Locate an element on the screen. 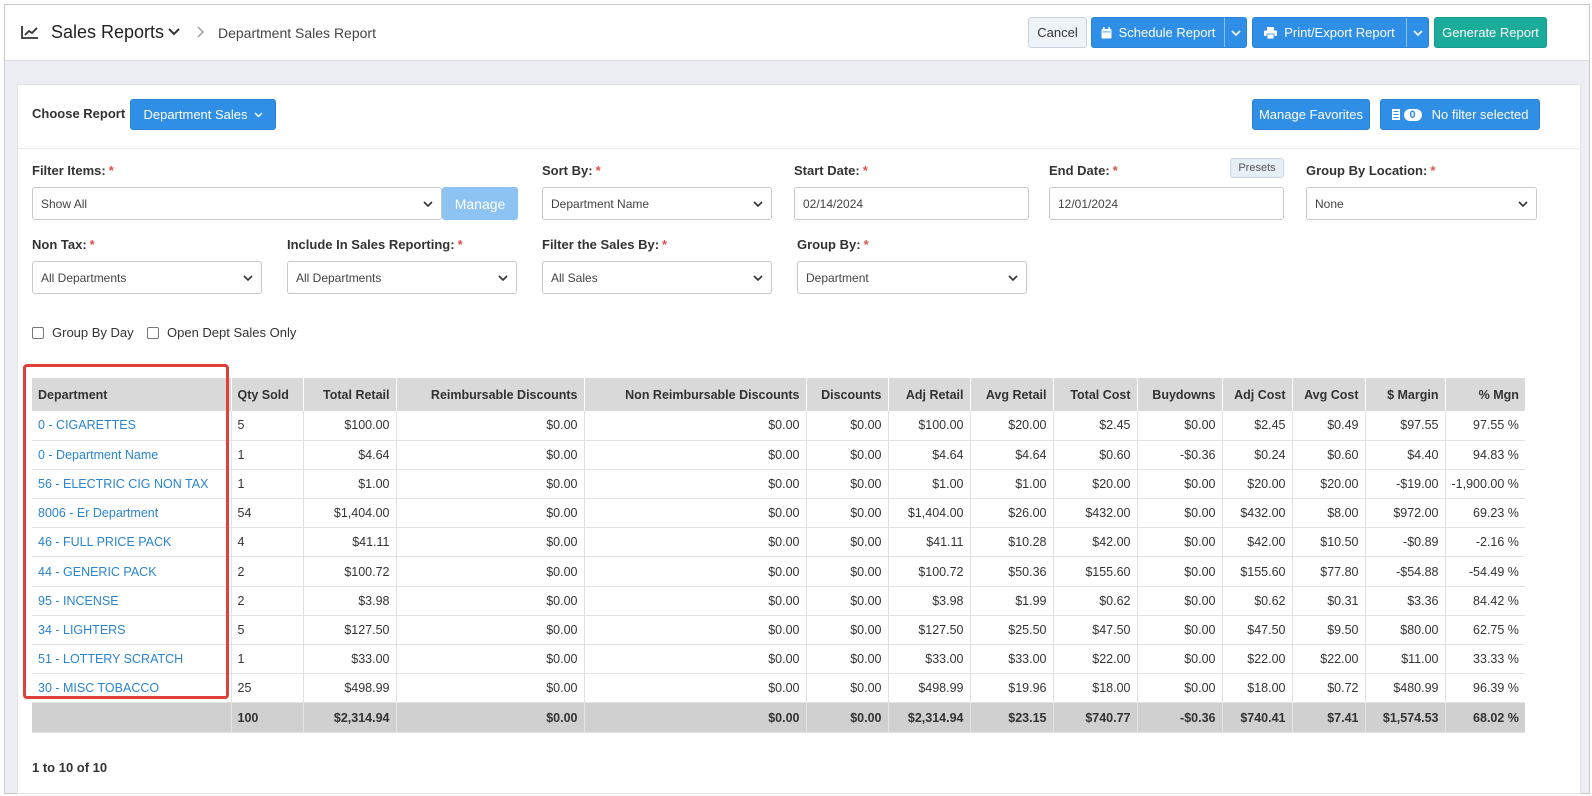 The image size is (1592, 796). schedule-dropdown-toggle is located at coordinates (1235, 32).